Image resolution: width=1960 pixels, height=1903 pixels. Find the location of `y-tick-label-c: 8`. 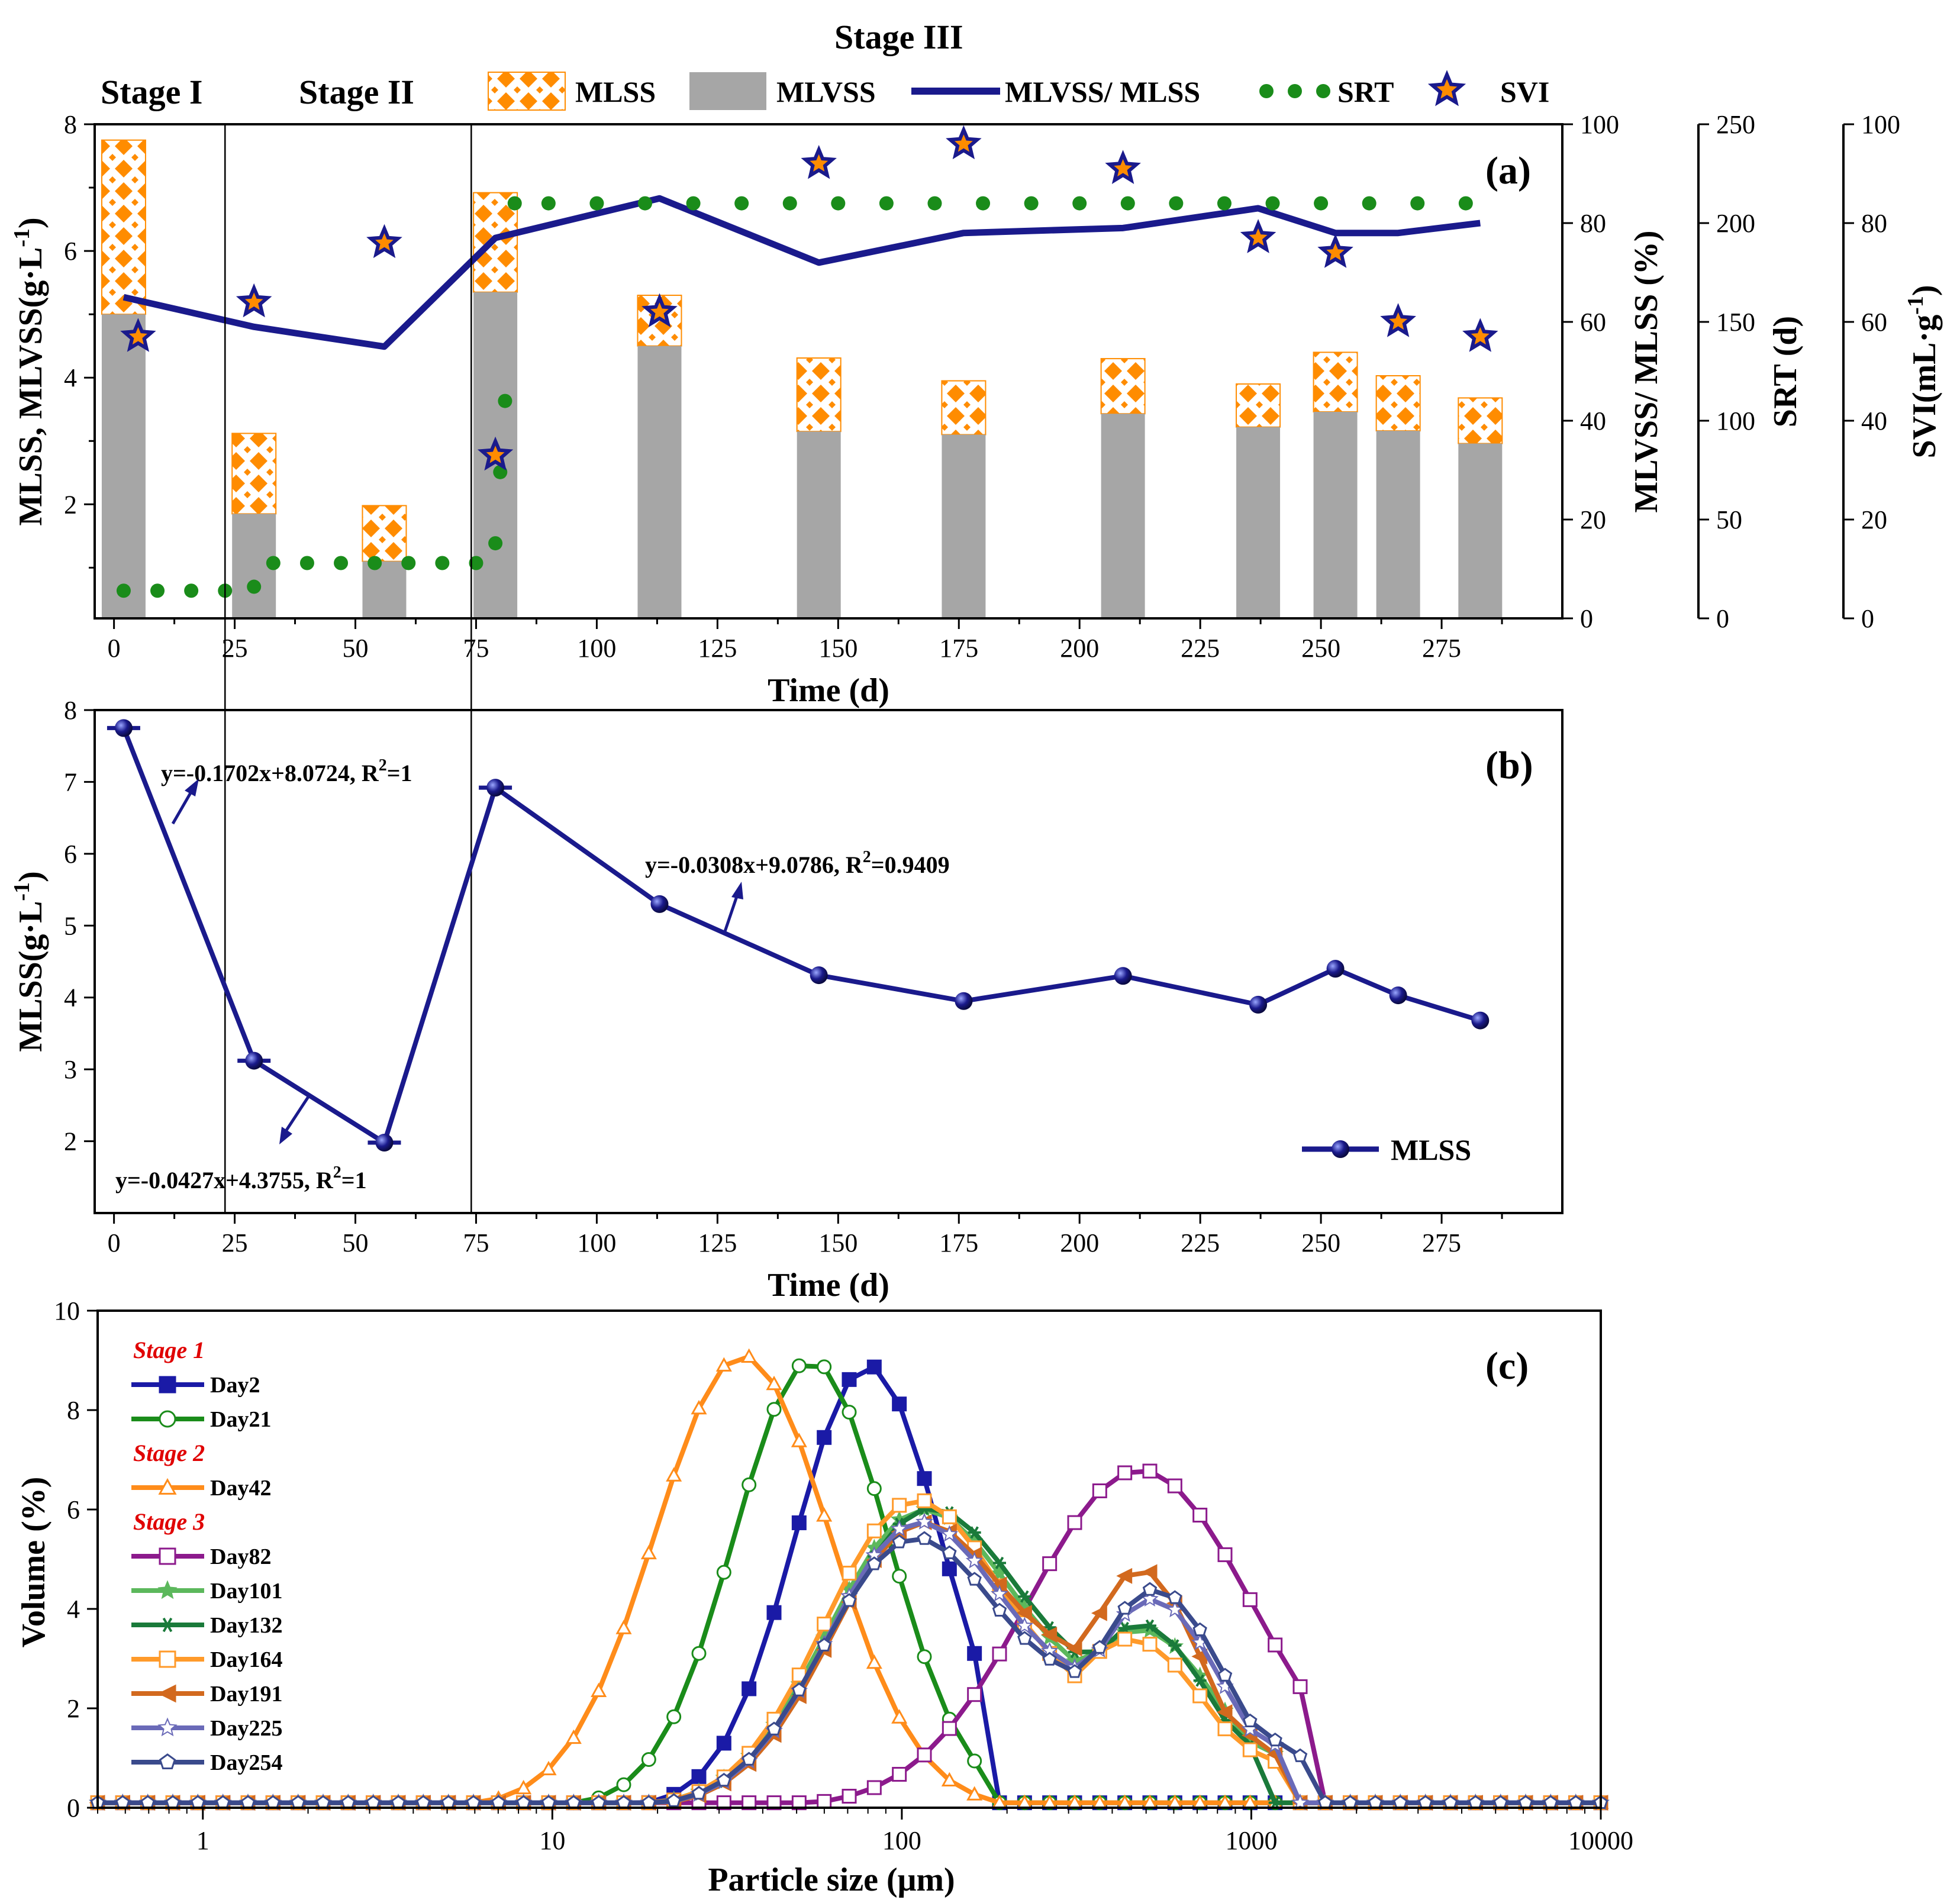

y-tick-label-c: 8 is located at coordinates (73, 1410).